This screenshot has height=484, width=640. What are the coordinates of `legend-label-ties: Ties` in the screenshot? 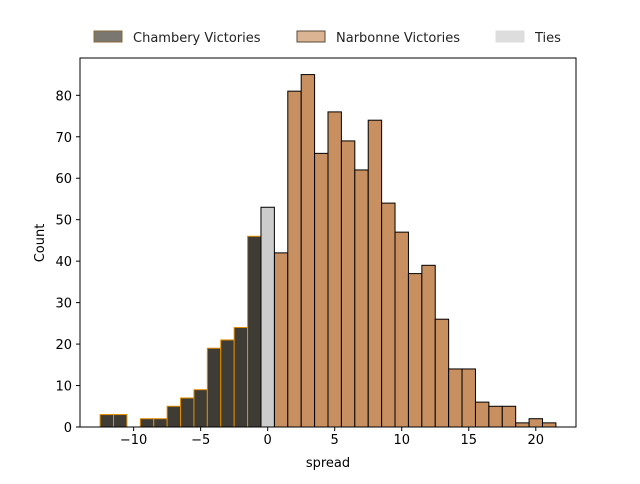 It's located at (547, 38).